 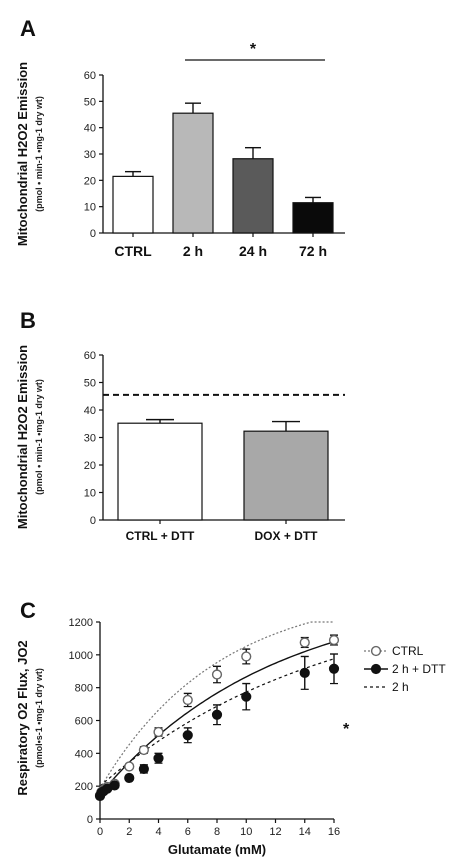 What do you see at coordinates (253, 49) in the screenshot?
I see `panel-a-significance-star: *` at bounding box center [253, 49].